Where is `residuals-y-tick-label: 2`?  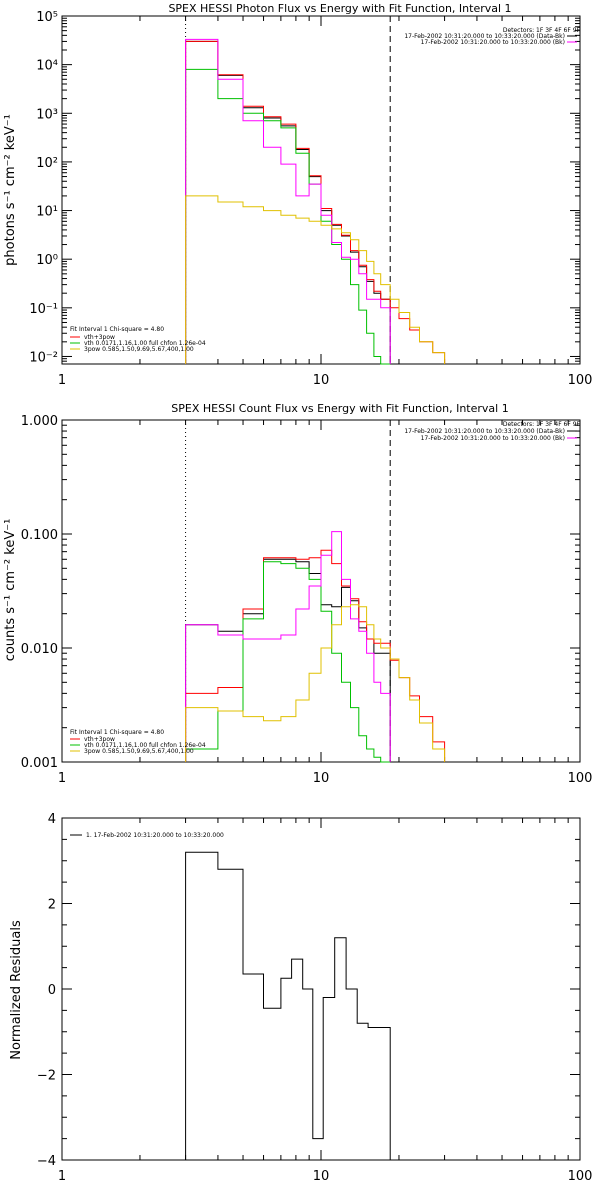
residuals-y-tick-label: 2 is located at coordinates (52, 905).